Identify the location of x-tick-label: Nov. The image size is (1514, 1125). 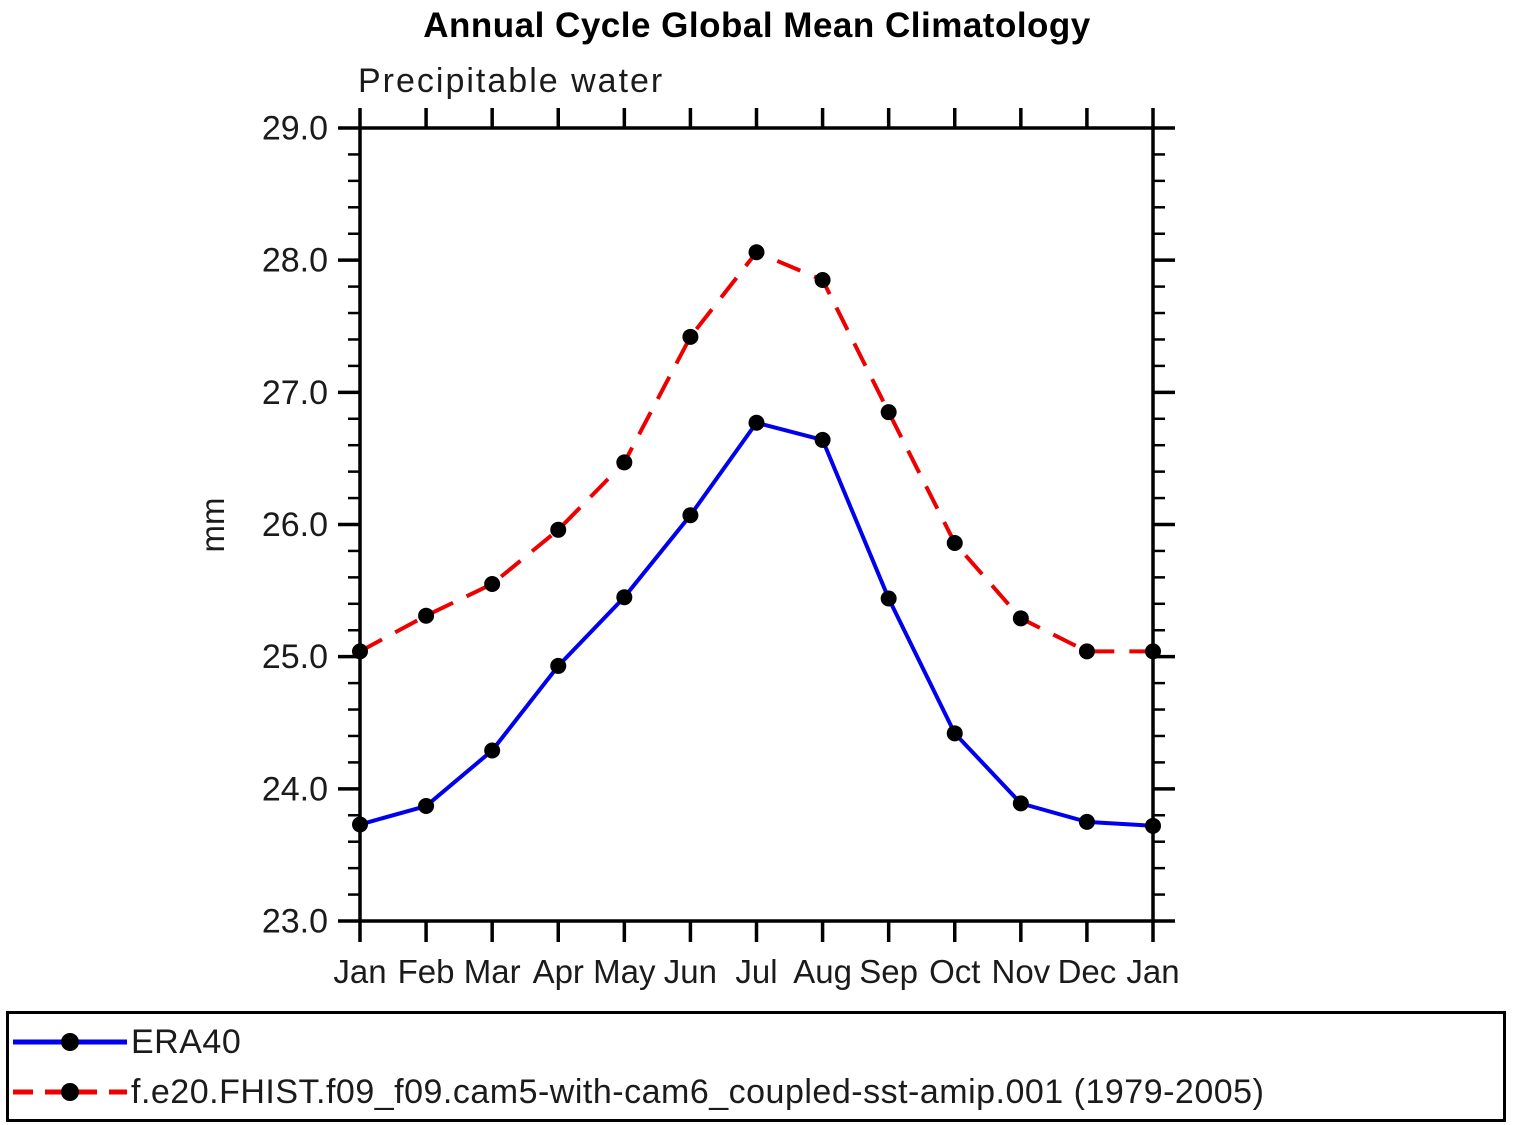
(1020, 971).